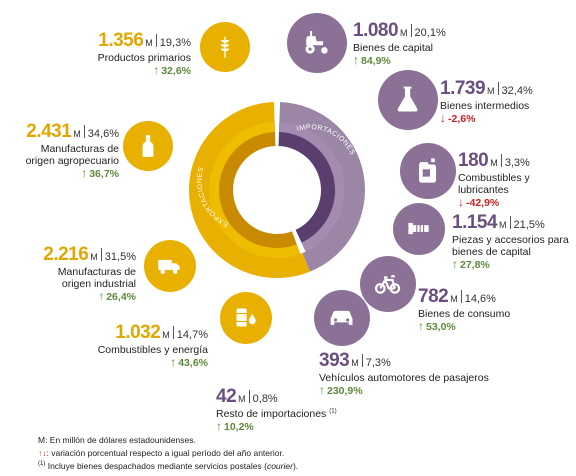  Describe the element at coordinates (408, 100) in the screenshot. I see `flask-icon` at that location.